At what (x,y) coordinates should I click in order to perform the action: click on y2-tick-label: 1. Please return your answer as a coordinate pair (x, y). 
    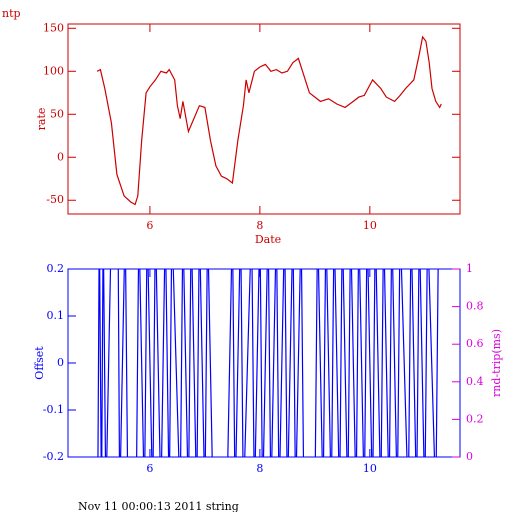
    Looking at the image, I should click on (469, 268).